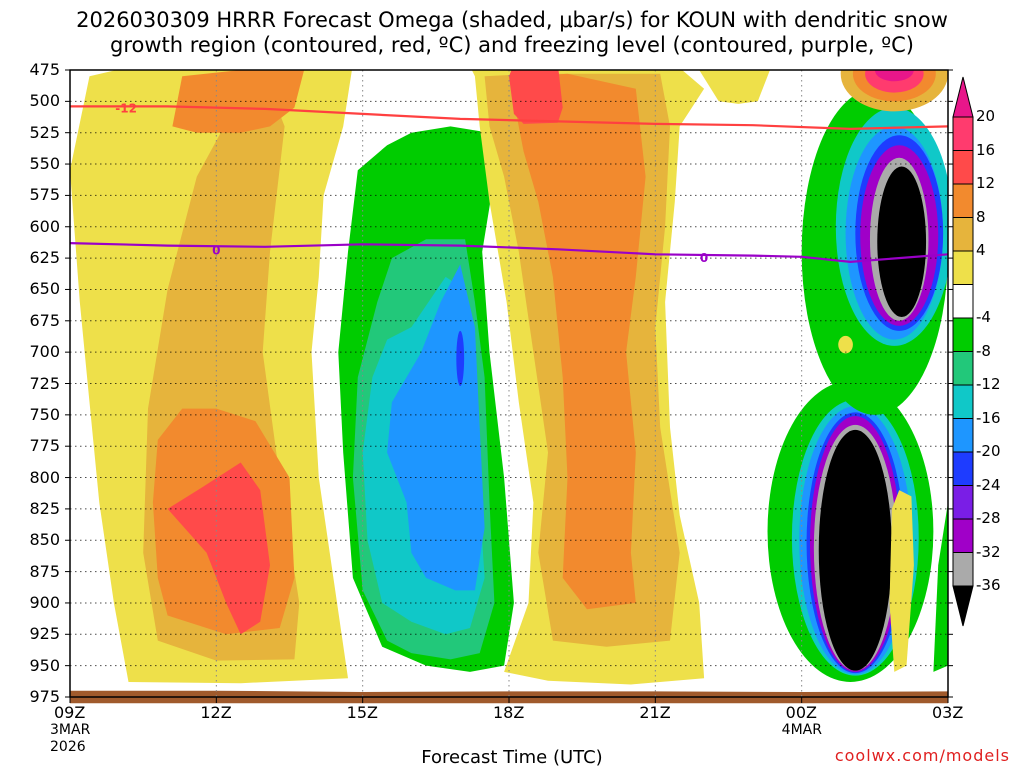 The image size is (1024, 768). What do you see at coordinates (44, 602) in the screenshot?
I see `y-tick-label-900: 900` at bounding box center [44, 602].